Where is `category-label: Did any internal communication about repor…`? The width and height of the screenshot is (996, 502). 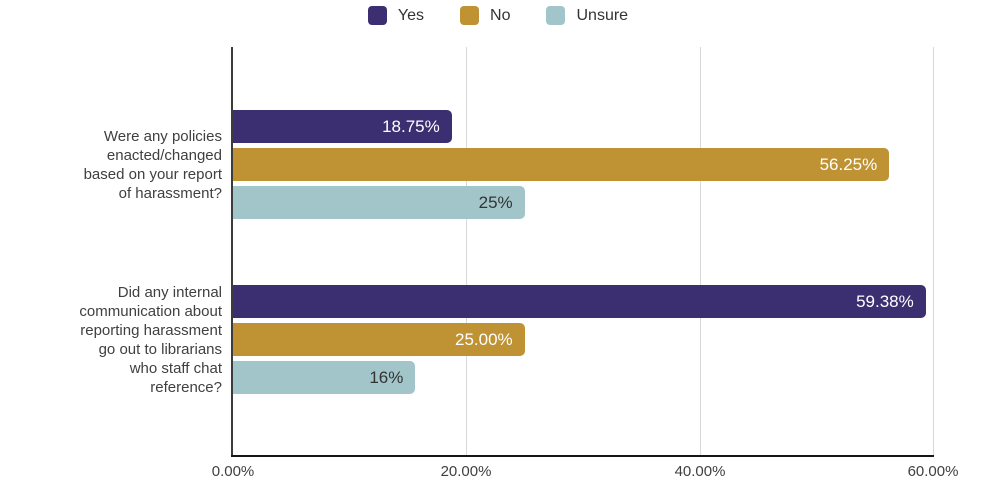
category-label: Did any internal communication about repor… is located at coordinates (150, 339).